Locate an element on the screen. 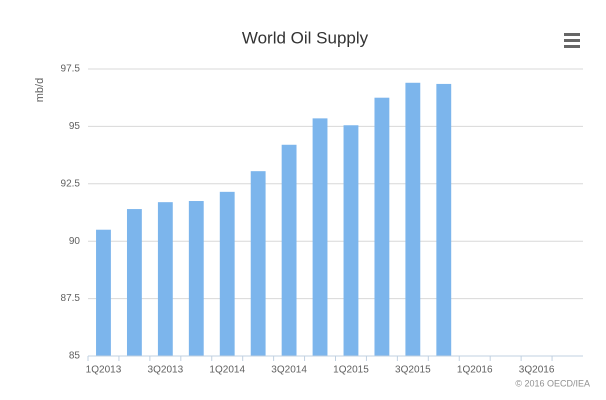 The image size is (606, 400). y-tick-label: 92.5 is located at coordinates (71, 183).